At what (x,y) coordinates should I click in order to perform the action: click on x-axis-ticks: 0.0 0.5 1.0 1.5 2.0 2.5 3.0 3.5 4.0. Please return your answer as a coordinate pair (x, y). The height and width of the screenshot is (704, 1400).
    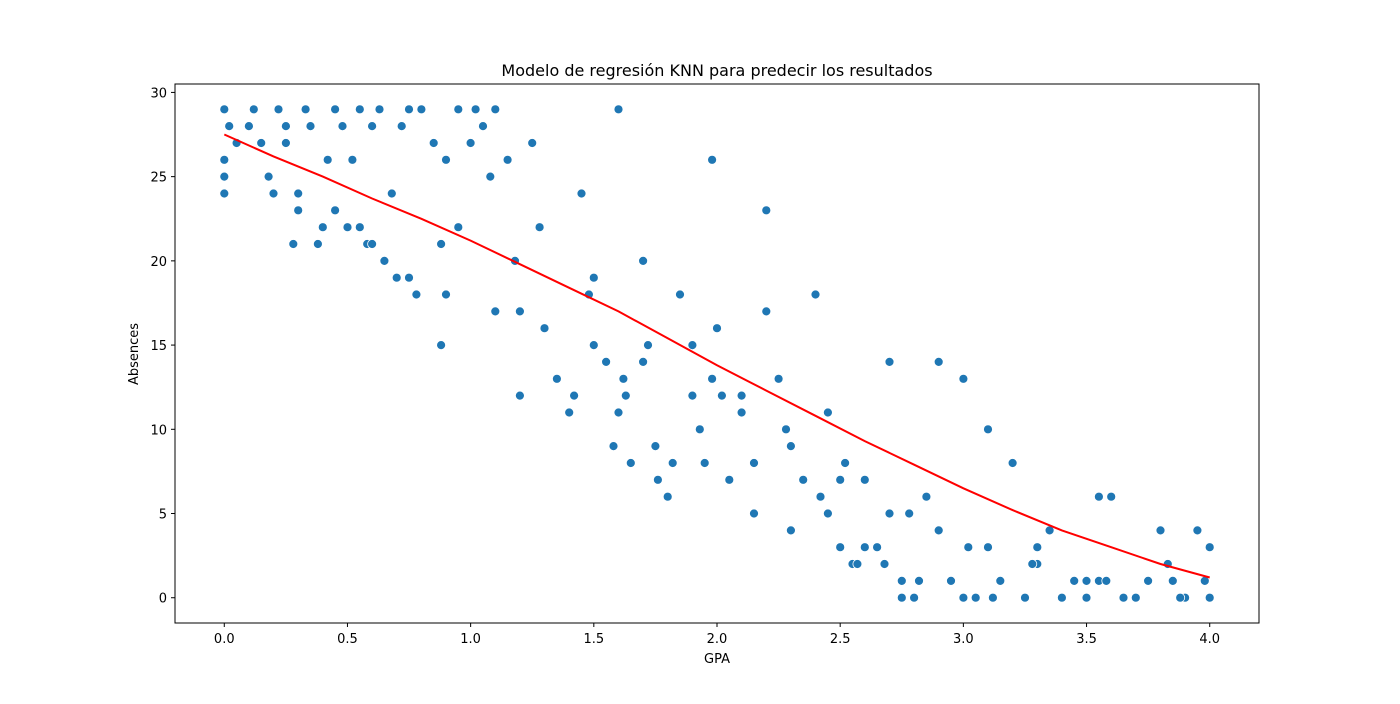
    Looking at the image, I should click on (717, 635).